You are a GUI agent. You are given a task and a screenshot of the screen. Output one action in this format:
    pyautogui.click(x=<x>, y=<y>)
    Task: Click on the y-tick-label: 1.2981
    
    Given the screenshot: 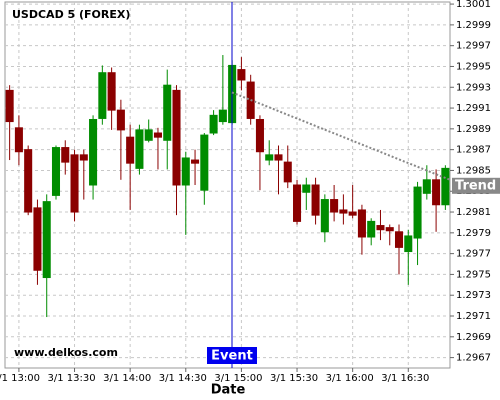 What is the action you would take?
    pyautogui.click(x=473, y=212)
    